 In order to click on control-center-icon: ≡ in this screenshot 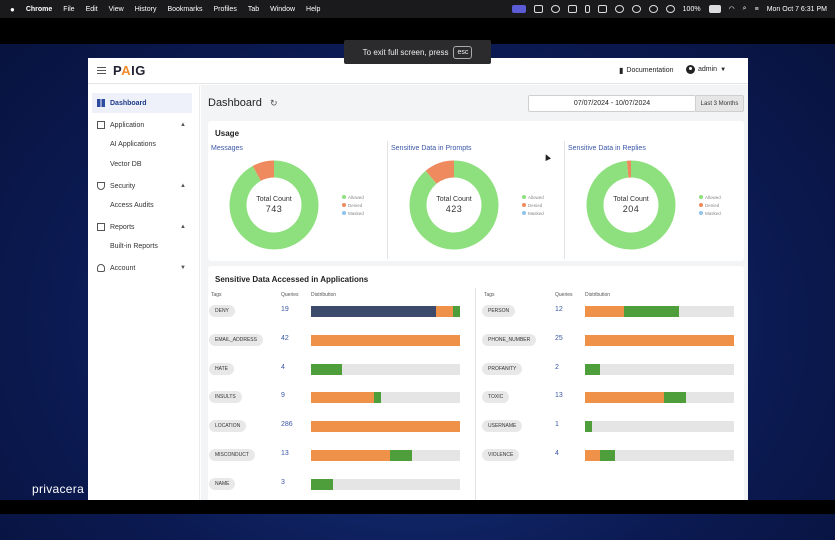, I will do `click(756, 9)`.